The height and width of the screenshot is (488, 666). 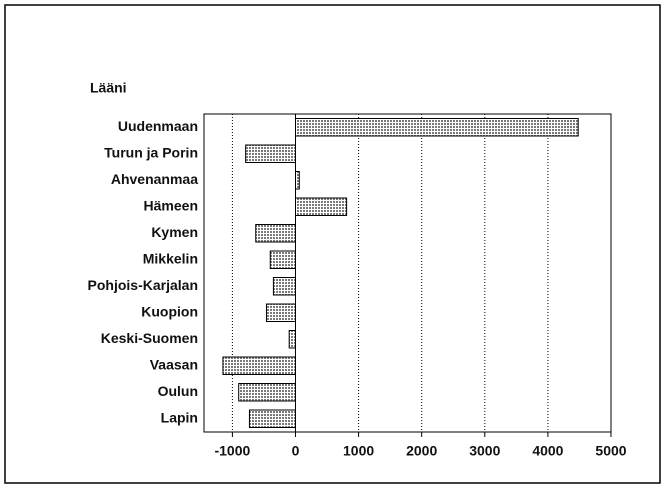 I want to click on y-tick-label: Kymen, so click(x=174, y=232).